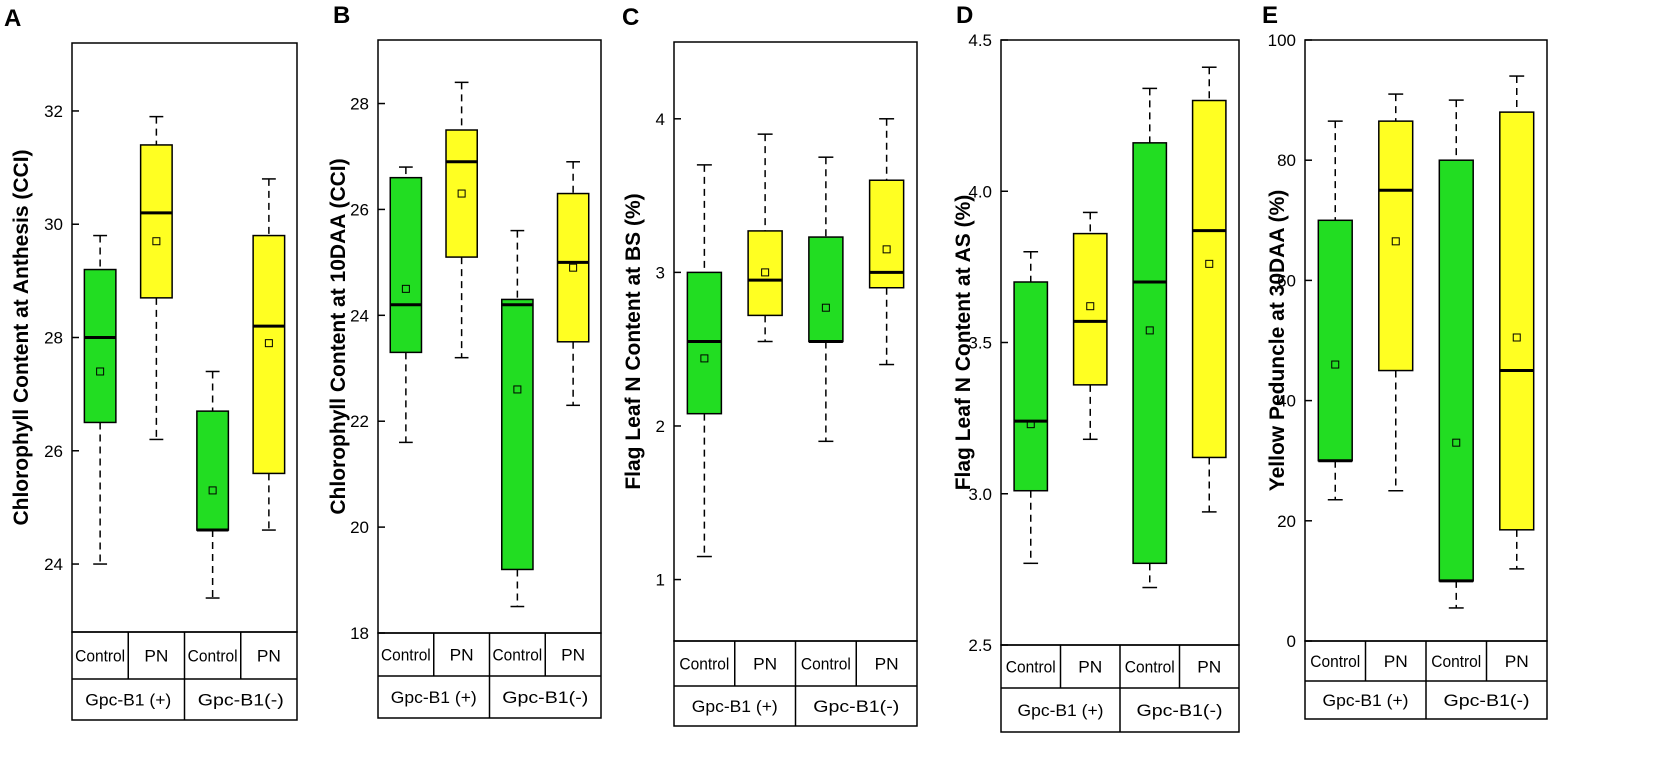  What do you see at coordinates (53, 224) in the screenshot?
I see `y-tick-label: 30` at bounding box center [53, 224].